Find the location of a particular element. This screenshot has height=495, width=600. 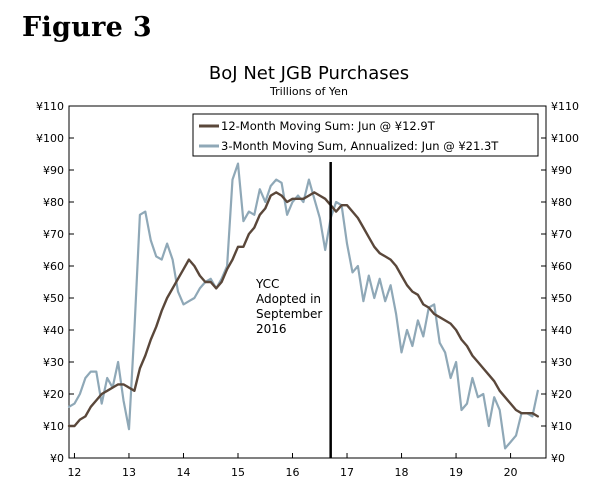

ycc-annotation-line: YCC is located at coordinates (267, 284).